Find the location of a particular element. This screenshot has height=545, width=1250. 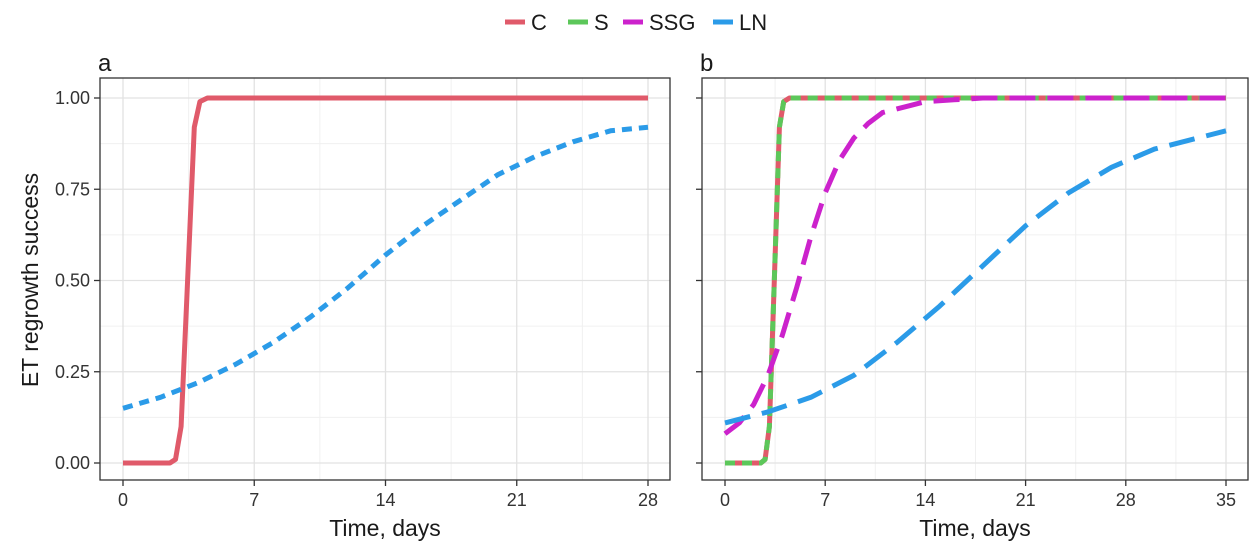

x-axis: 0 7 14 21 28 Time, days is located at coordinates (388, 510).